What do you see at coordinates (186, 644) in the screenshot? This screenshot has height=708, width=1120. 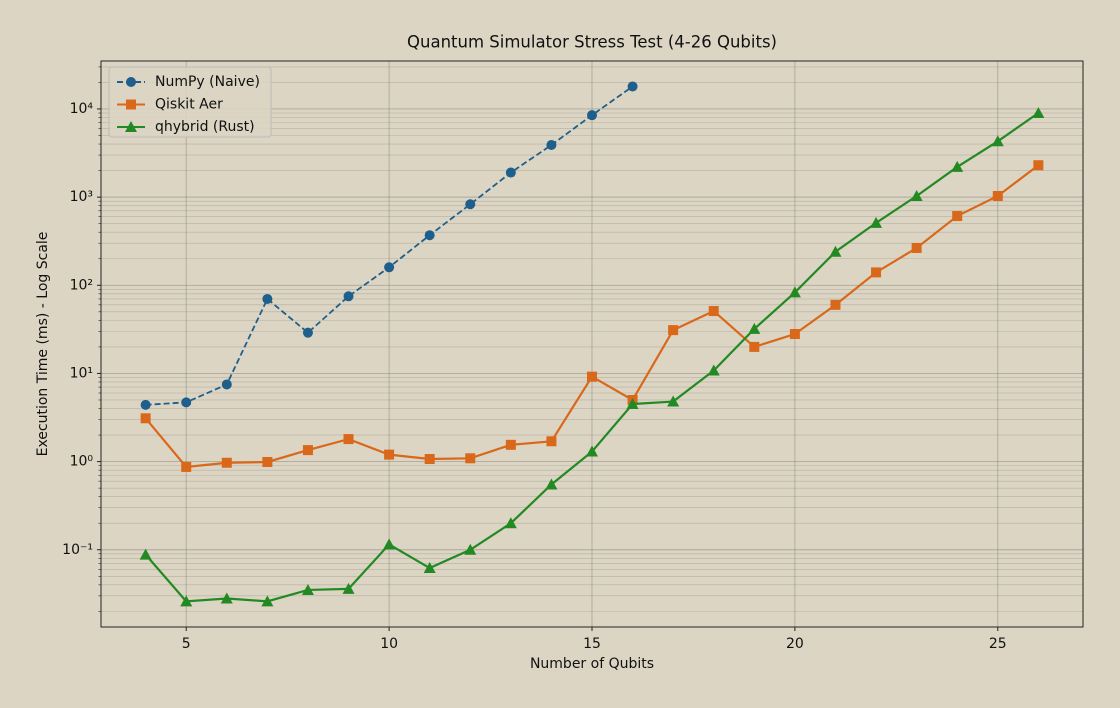 I see `x-tick-label: 5` at bounding box center [186, 644].